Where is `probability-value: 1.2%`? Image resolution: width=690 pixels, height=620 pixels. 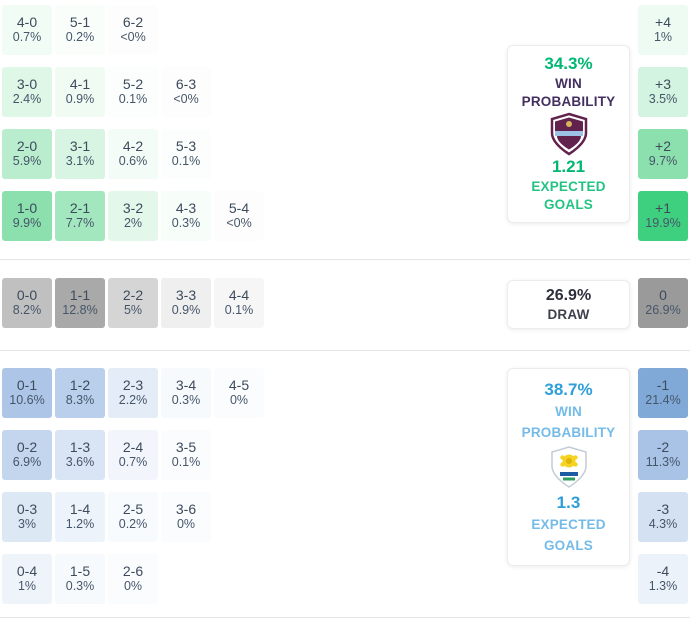 probability-value: 1.2% is located at coordinates (80, 524).